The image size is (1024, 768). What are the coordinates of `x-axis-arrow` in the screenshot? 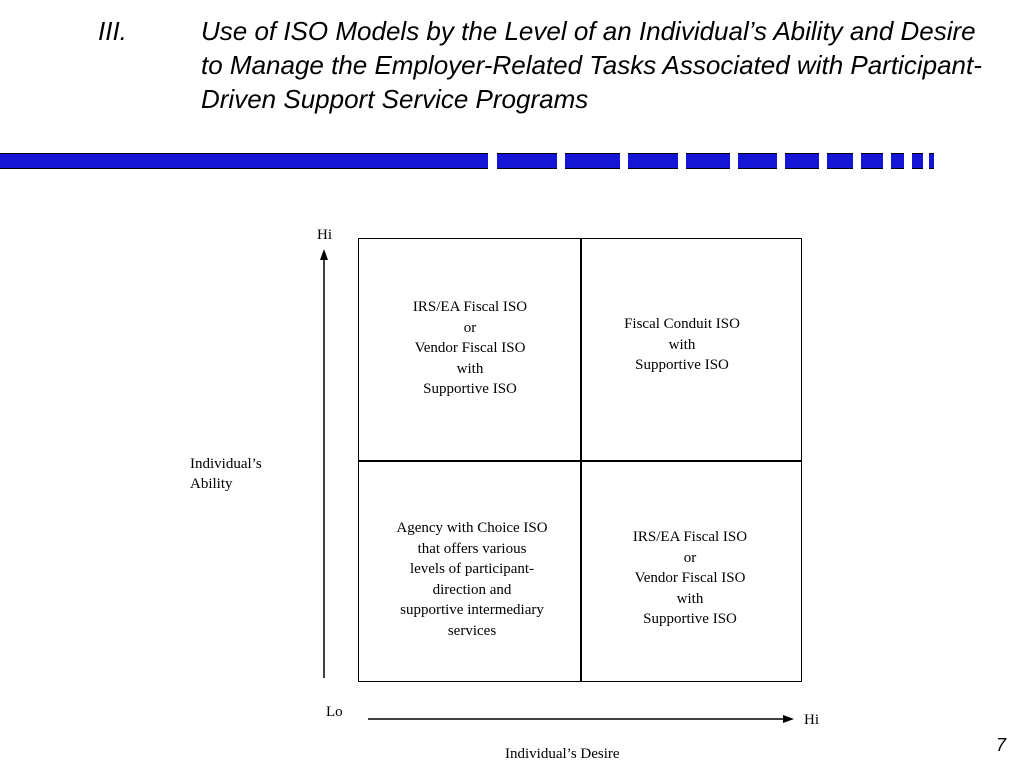 It's located at (788, 719).